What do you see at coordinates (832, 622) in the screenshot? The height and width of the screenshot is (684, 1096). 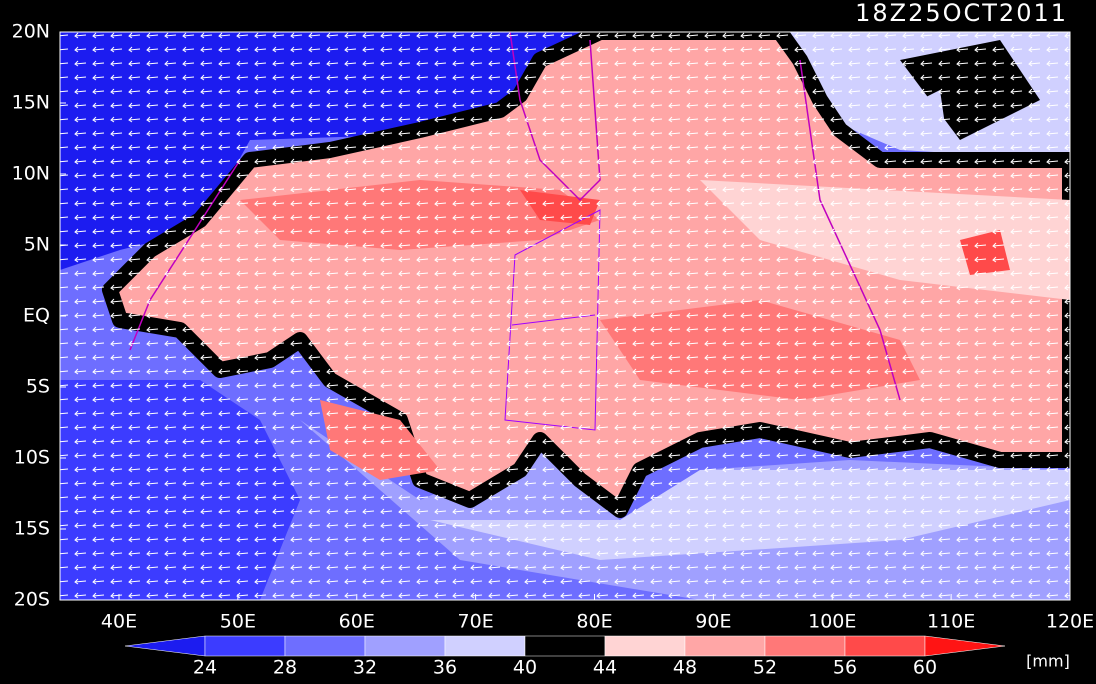 I see `lon-label: 100E` at bounding box center [832, 622].